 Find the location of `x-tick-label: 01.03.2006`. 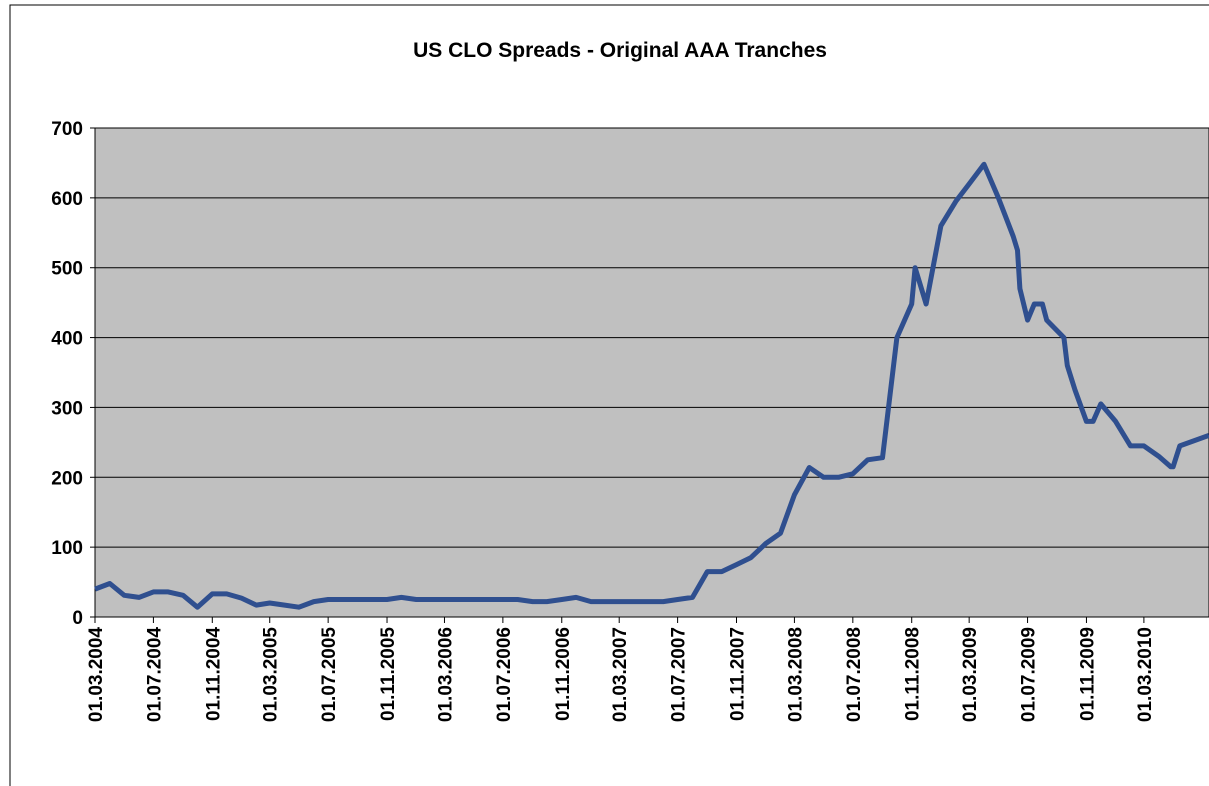

x-tick-label: 01.03.2006 is located at coordinates (445, 674).